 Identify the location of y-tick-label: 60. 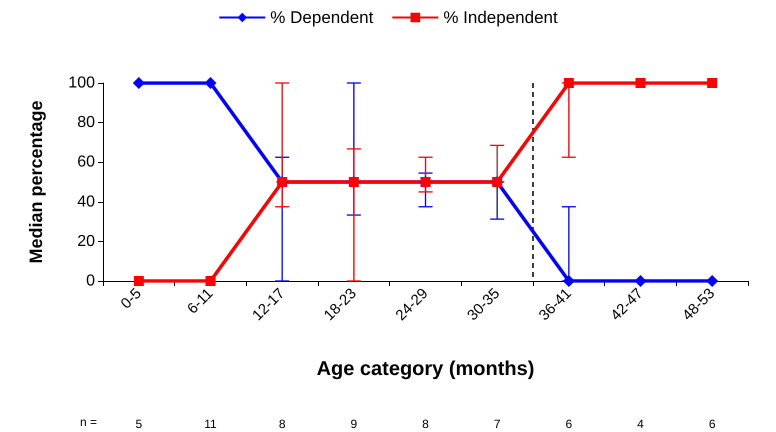
(86, 162).